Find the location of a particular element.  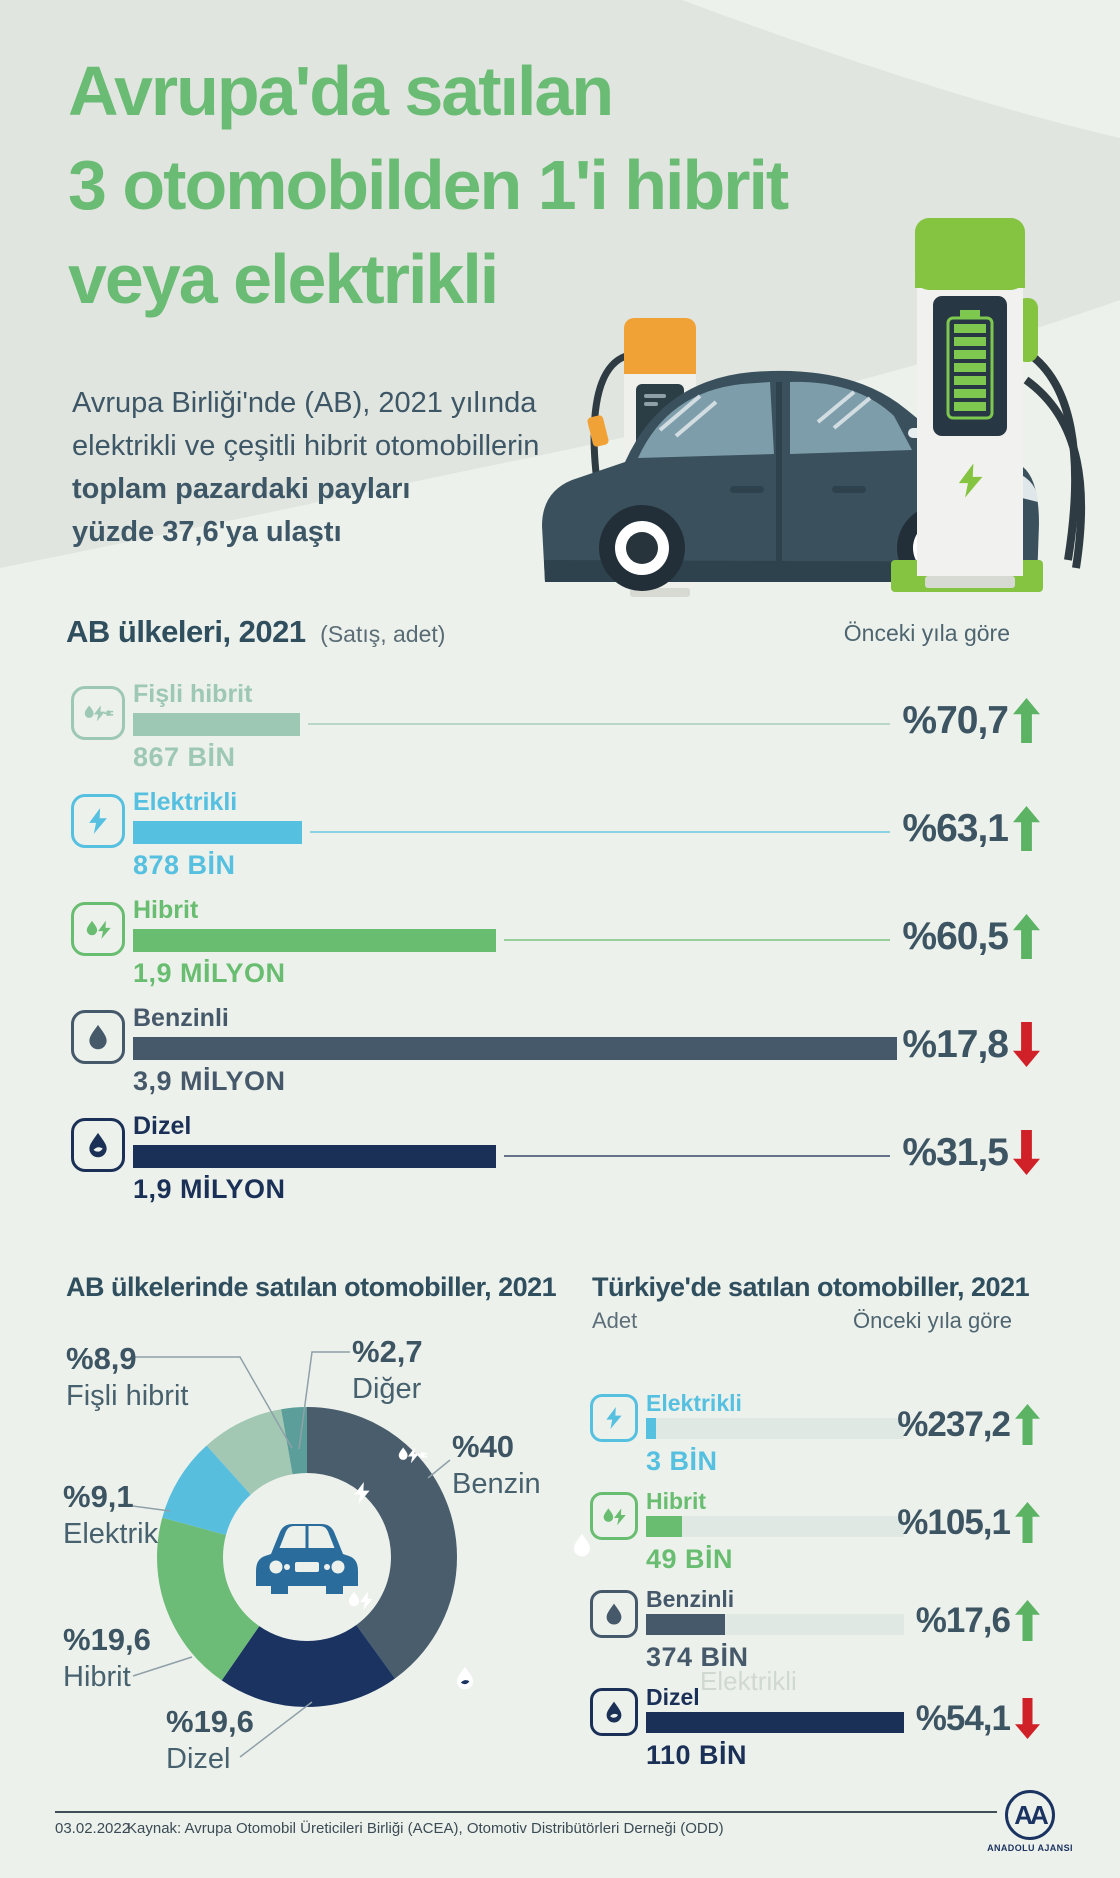

pct-change: %17,6 is located at coordinates (978, 1620).